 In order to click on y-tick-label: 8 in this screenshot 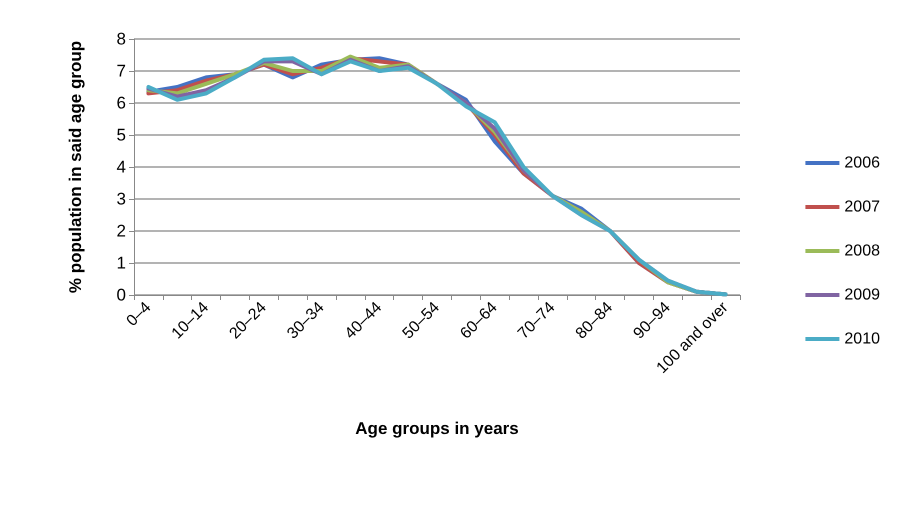, I will do `click(121, 39)`.